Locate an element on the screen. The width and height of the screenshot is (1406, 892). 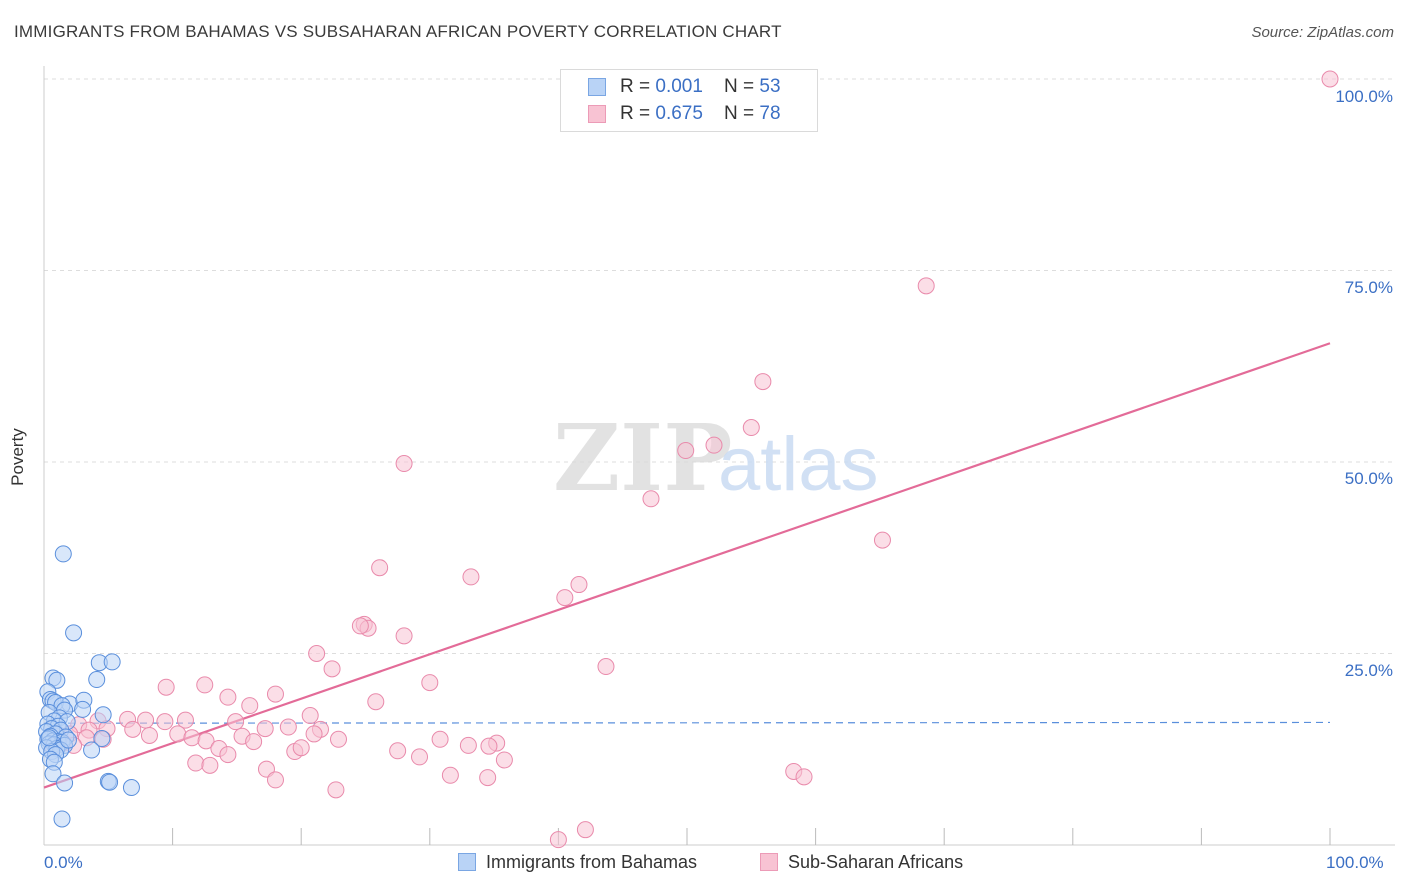
watermark-atlas: atlas is located at coordinates (798, 464).